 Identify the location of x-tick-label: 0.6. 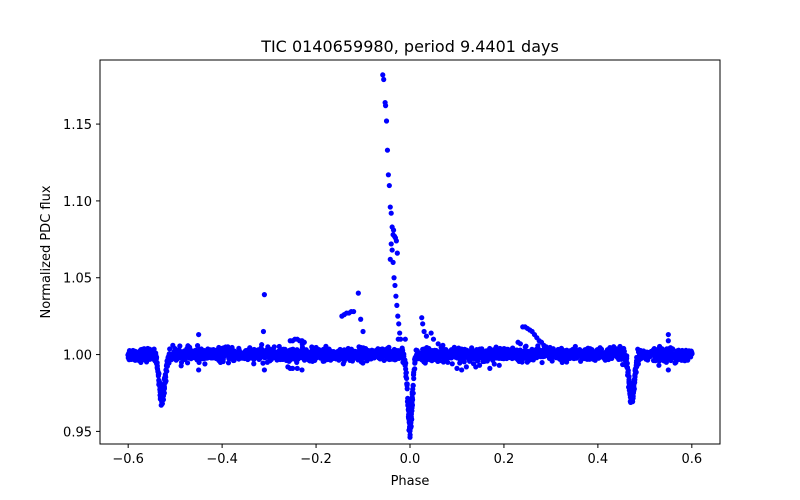
(691, 459).